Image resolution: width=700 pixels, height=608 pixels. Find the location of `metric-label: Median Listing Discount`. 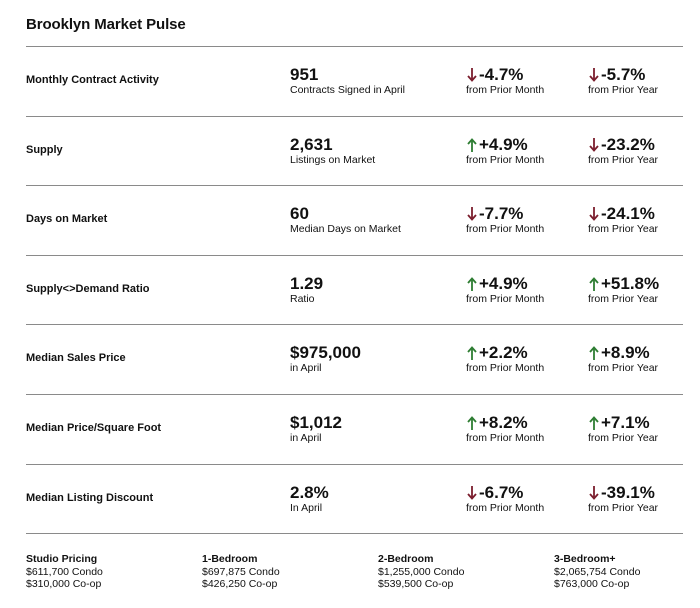

metric-label: Median Listing Discount is located at coordinates (90, 497).